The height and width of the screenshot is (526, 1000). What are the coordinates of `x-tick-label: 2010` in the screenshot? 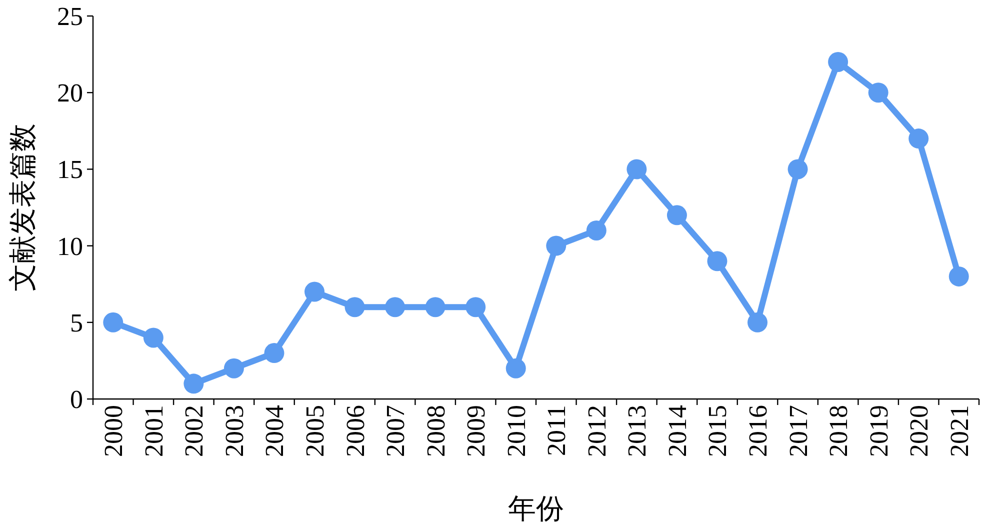 It's located at (516, 431).